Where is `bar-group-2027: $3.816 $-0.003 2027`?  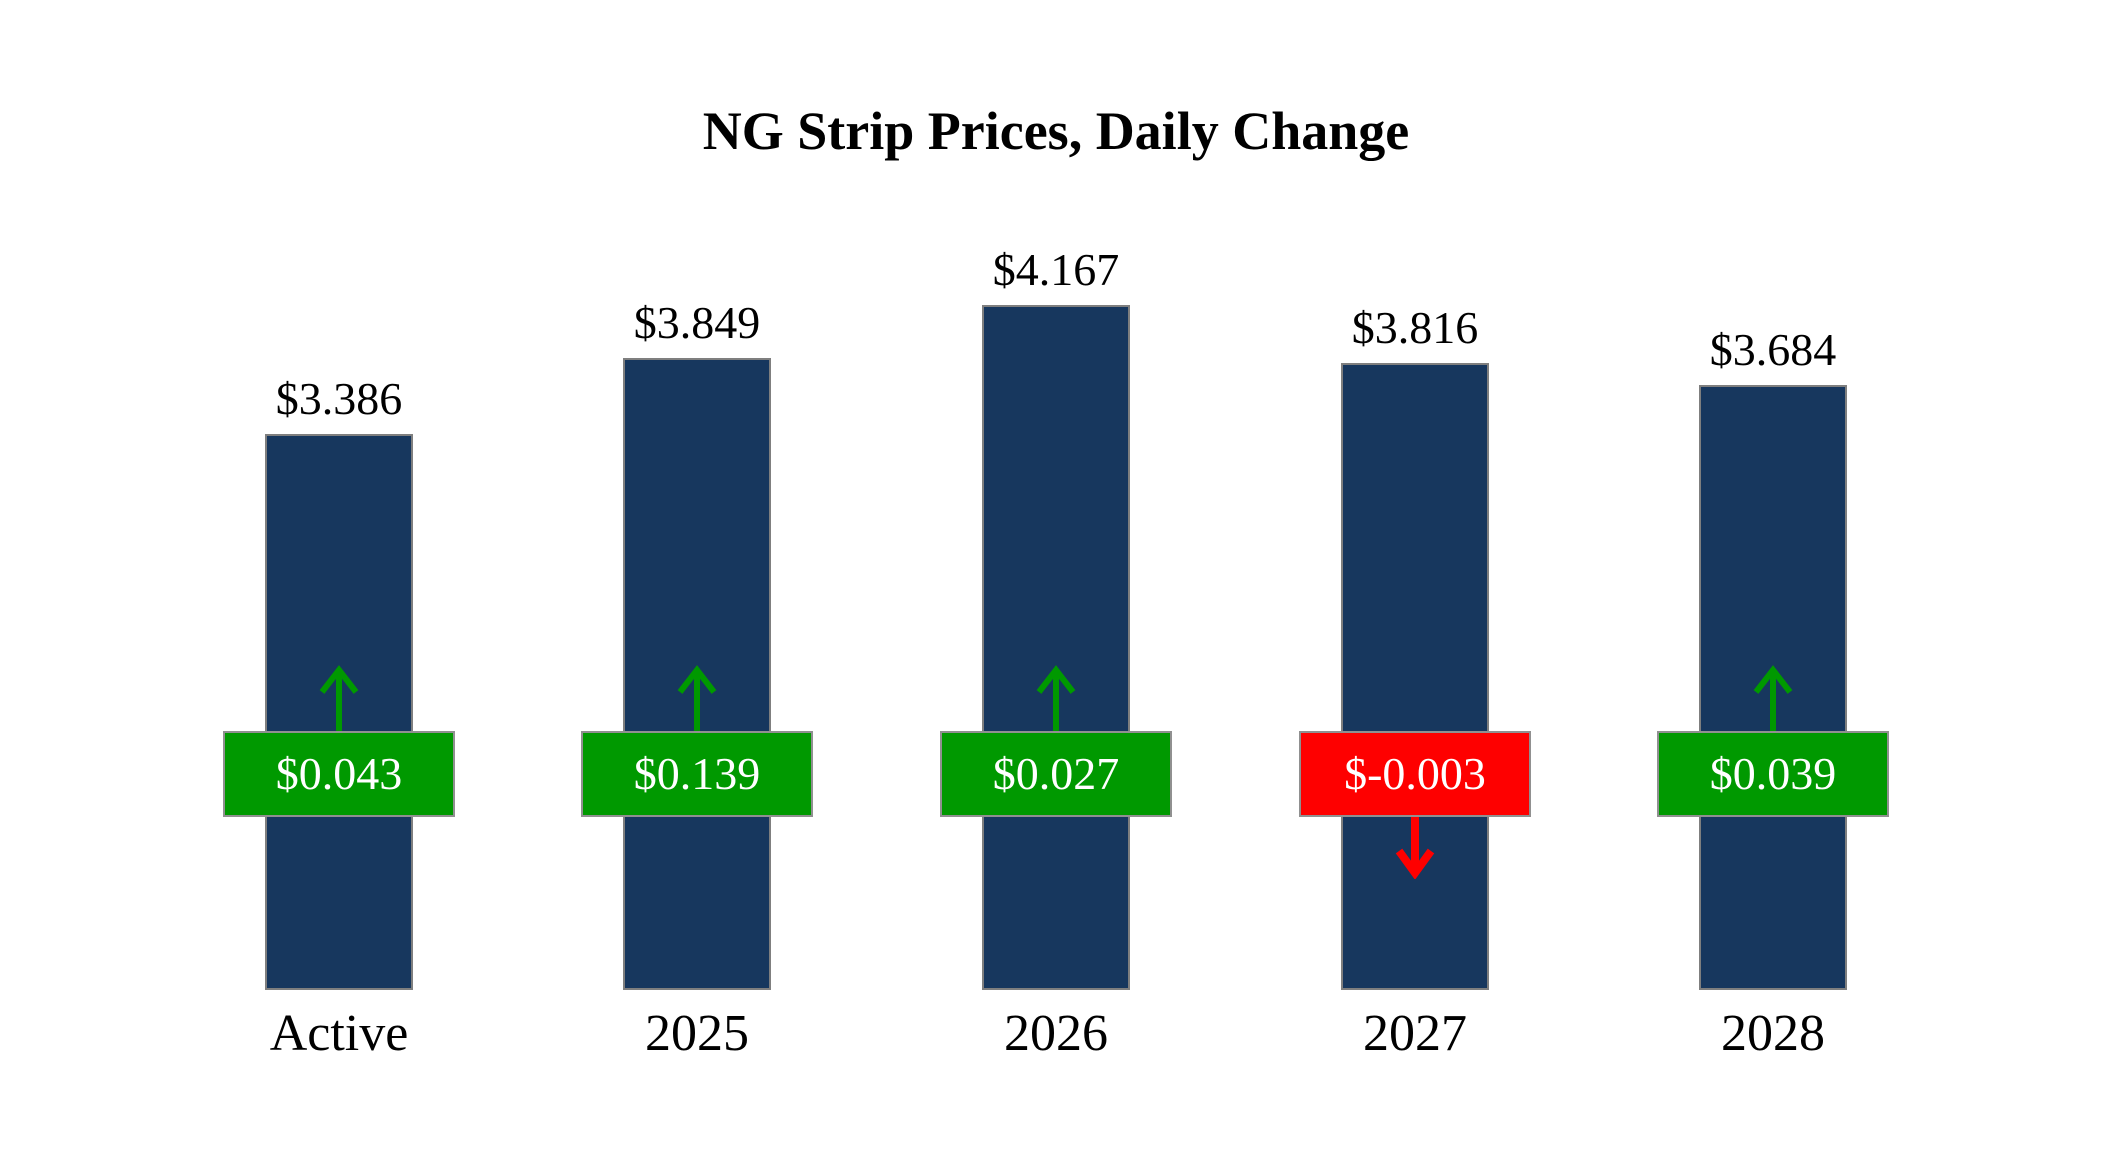
bar-group-2027: $3.816 $-0.003 2027 is located at coordinates (1415, 576).